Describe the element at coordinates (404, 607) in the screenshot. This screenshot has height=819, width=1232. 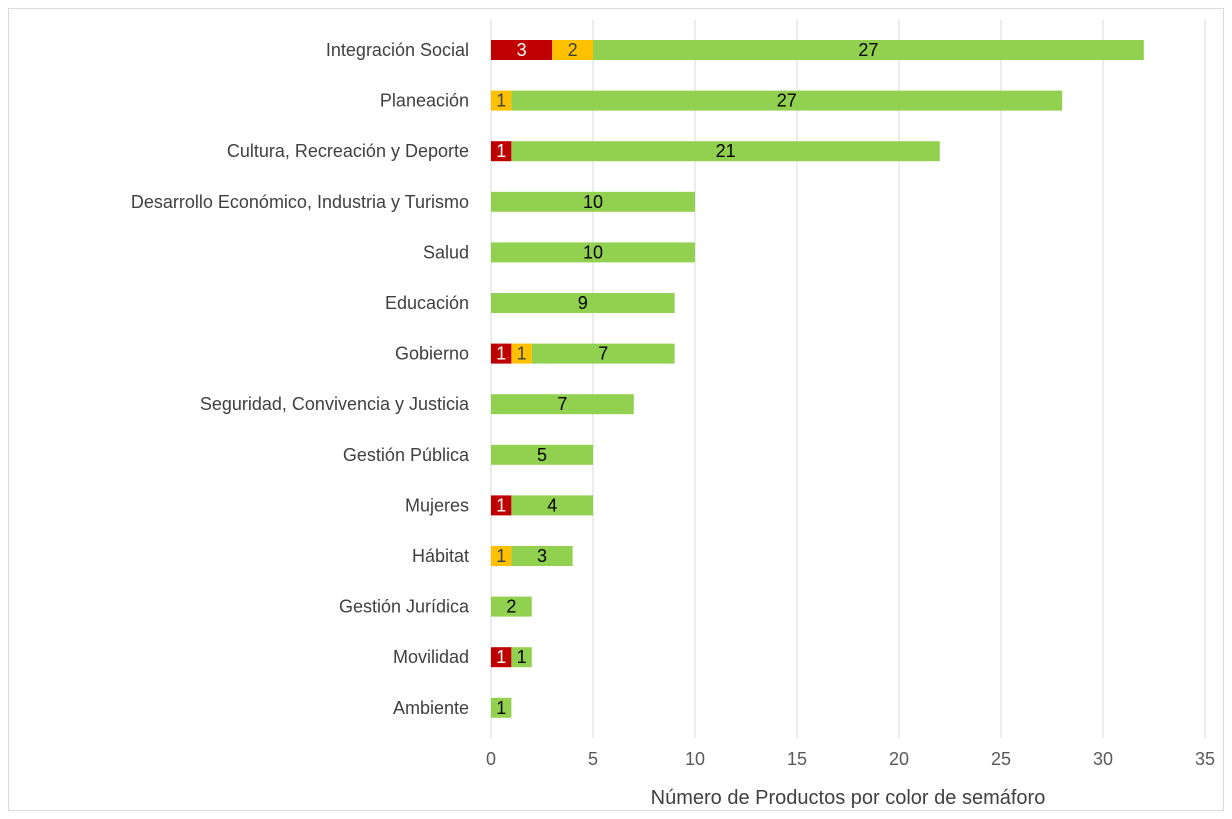
I see `category-label: Gestión Jurídica` at that location.